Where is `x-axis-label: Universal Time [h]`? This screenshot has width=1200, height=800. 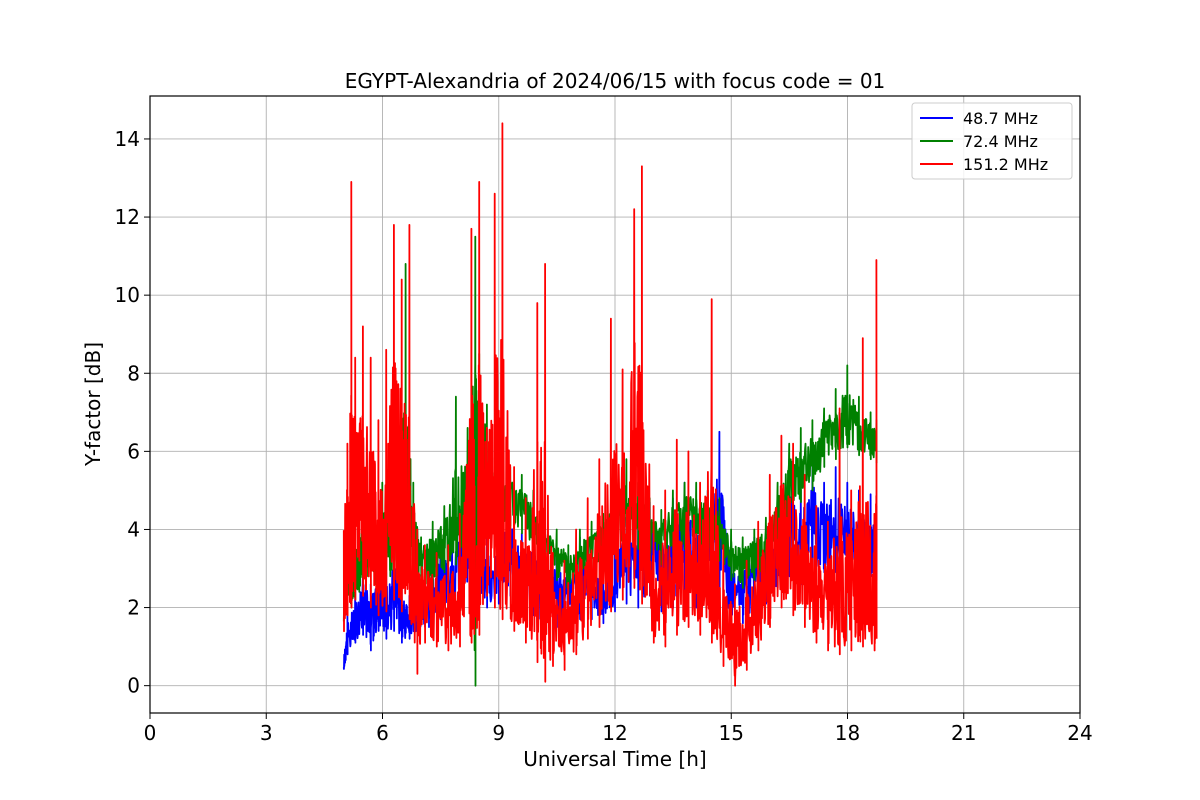 x-axis-label: Universal Time [h] is located at coordinates (614, 759).